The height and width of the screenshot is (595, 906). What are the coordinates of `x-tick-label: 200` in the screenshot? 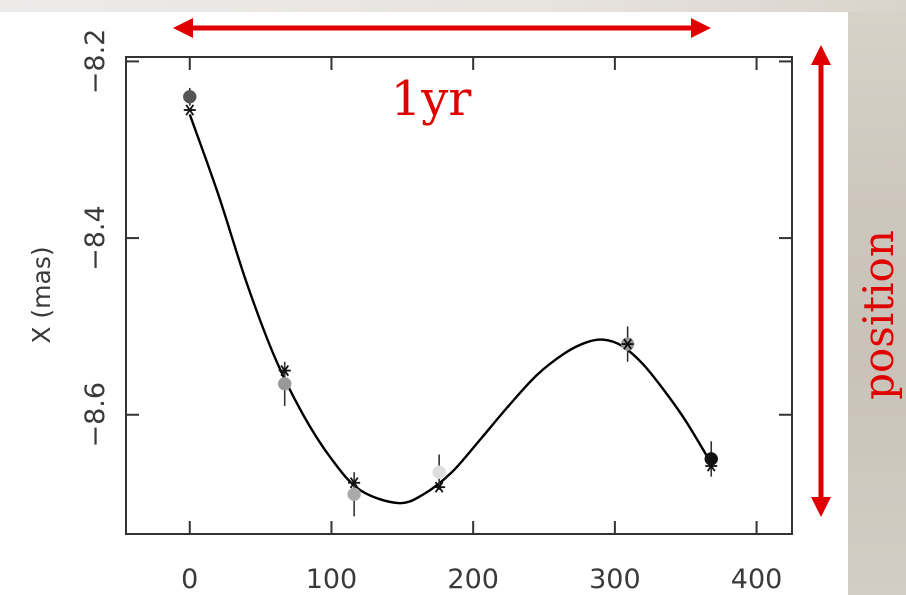 It's located at (473, 579).